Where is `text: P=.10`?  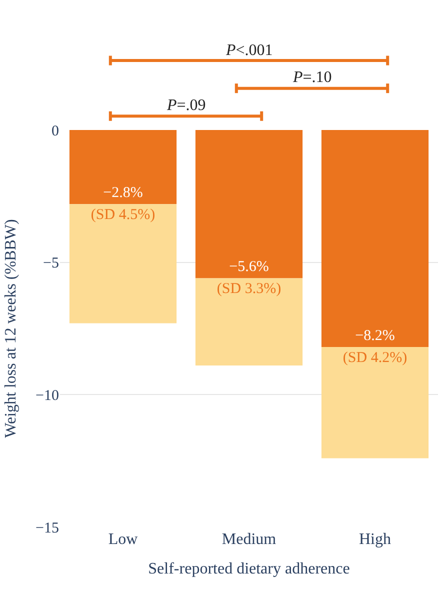
text: P=.10 is located at coordinates (312, 77).